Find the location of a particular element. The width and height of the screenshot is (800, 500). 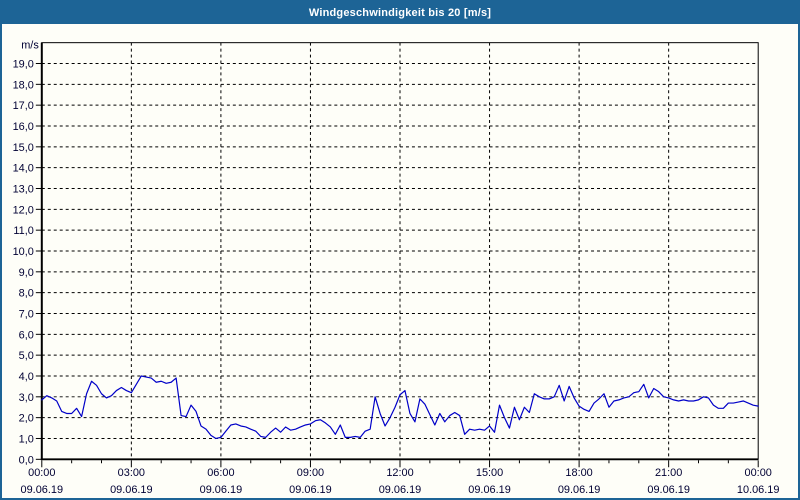

x-tick-time-label: 18:00 is located at coordinates (578, 473).